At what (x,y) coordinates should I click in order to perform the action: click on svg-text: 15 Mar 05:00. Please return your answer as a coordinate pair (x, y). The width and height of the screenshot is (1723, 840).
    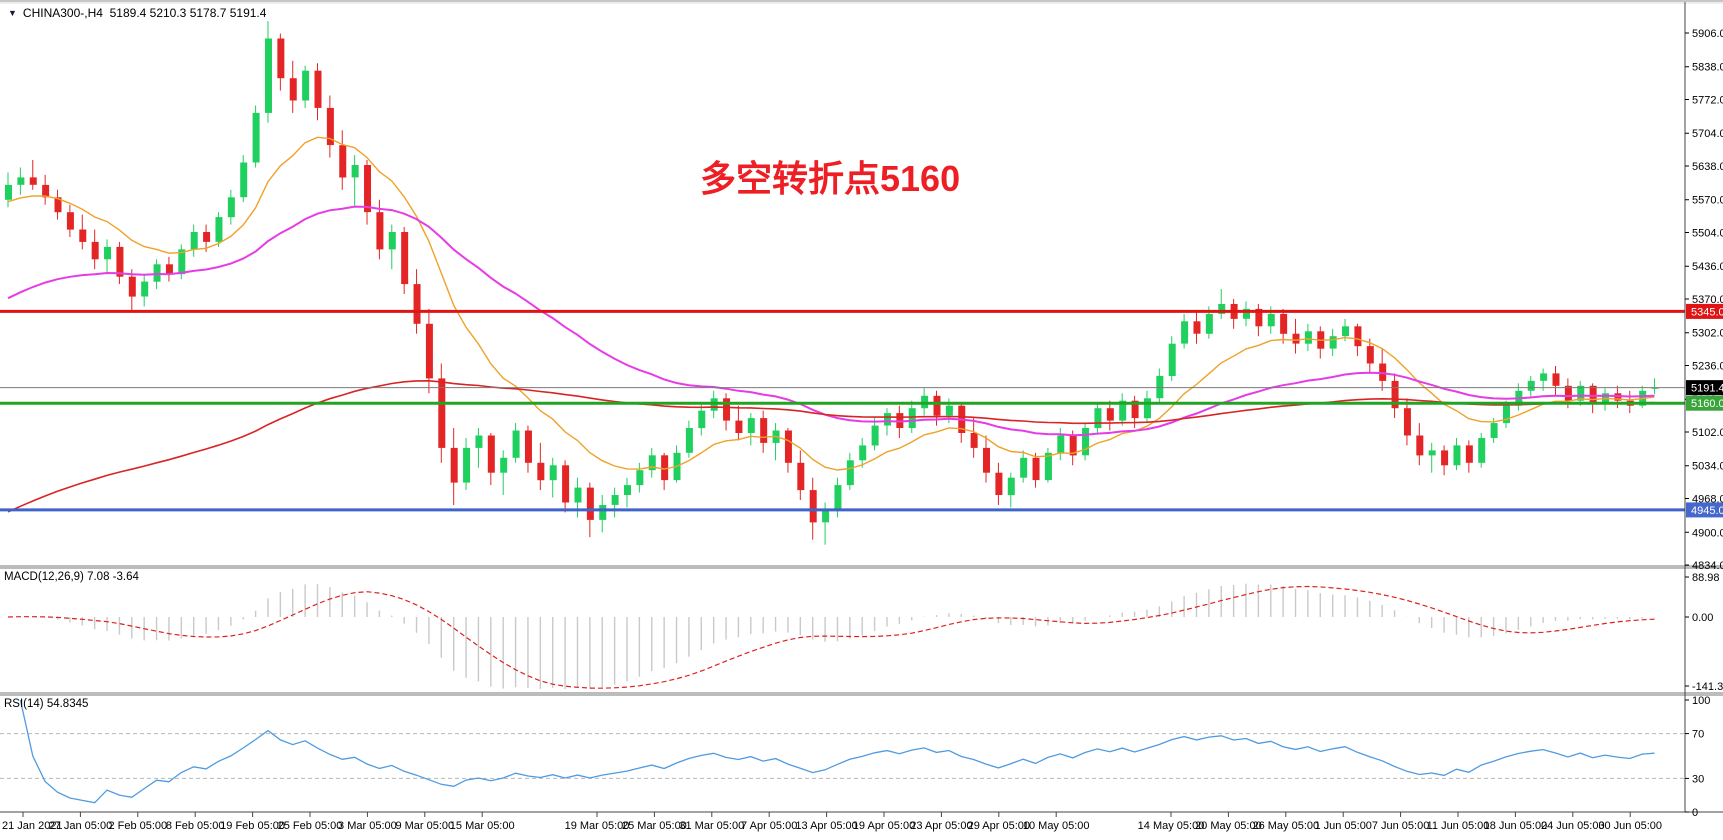
    Looking at the image, I should click on (482, 826).